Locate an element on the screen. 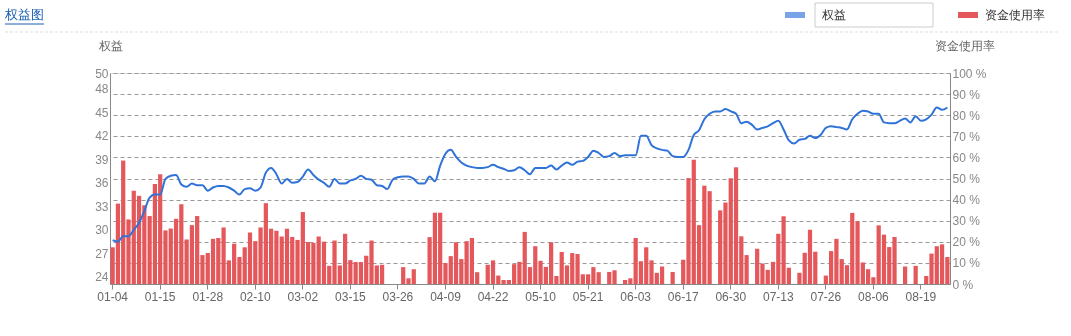 Image resolution: width=1071 pixels, height=336 pixels. y2-tick-label: 40 % is located at coordinates (966, 200).